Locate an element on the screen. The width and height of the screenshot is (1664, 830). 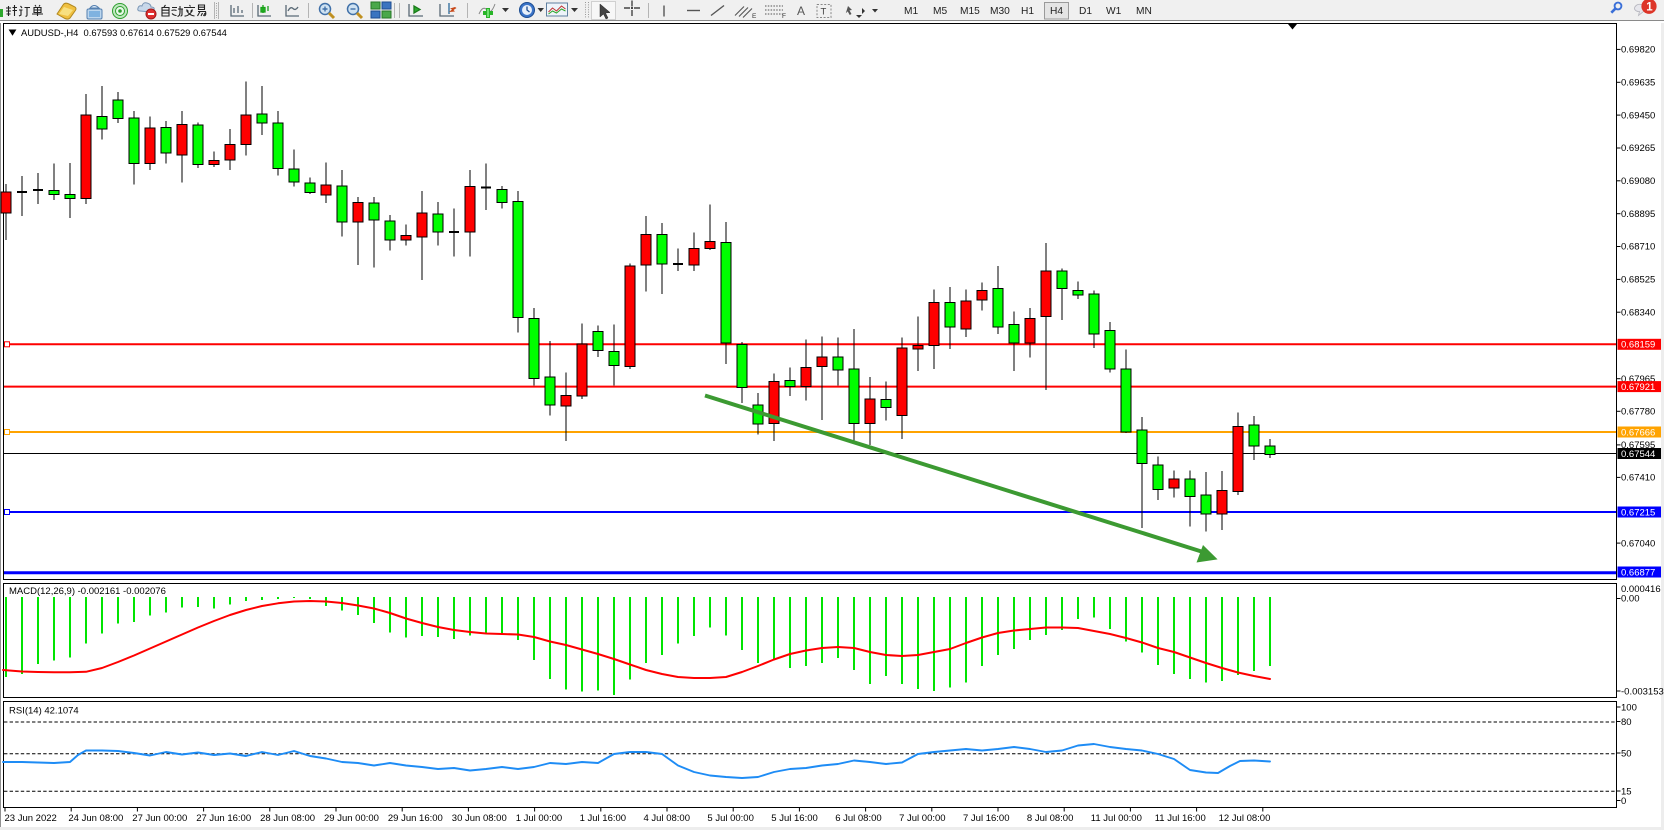
svg-text: 0 is located at coordinates (1623, 801).